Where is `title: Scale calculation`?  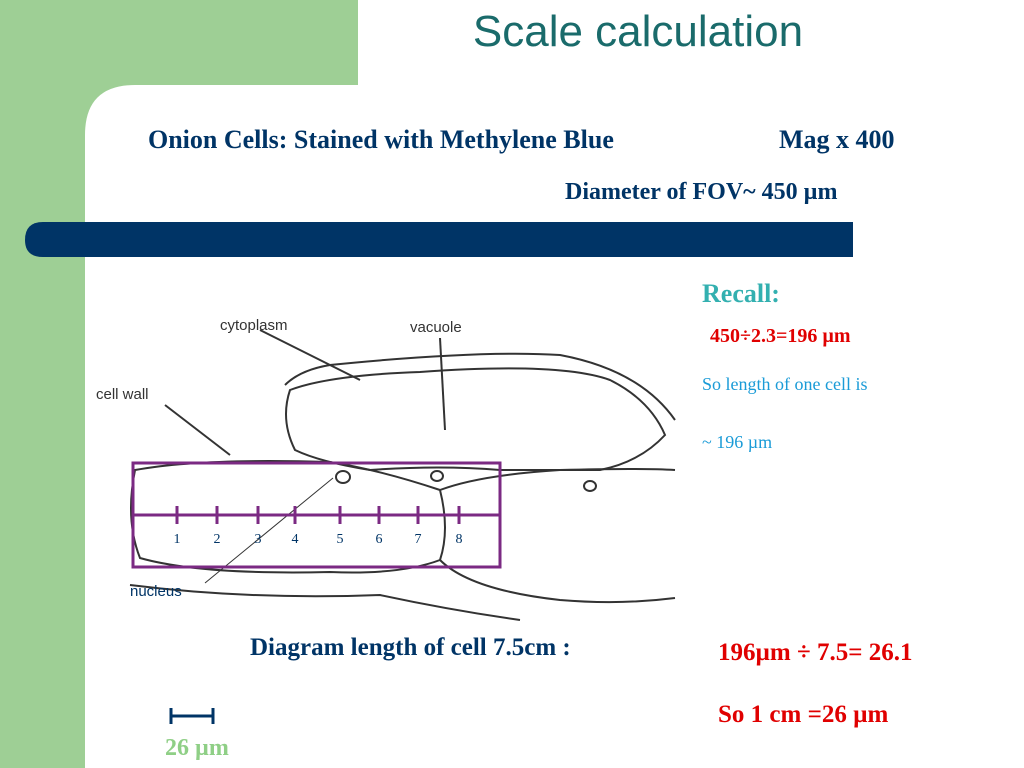
title: Scale calculation is located at coordinates (638, 31).